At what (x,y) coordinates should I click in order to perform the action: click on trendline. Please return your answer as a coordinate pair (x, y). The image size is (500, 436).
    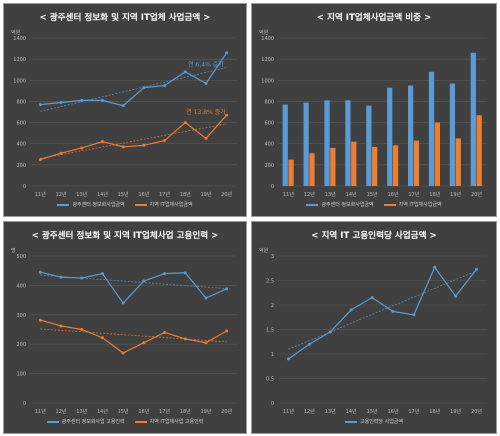
    Looking at the image, I should click on (133, 89).